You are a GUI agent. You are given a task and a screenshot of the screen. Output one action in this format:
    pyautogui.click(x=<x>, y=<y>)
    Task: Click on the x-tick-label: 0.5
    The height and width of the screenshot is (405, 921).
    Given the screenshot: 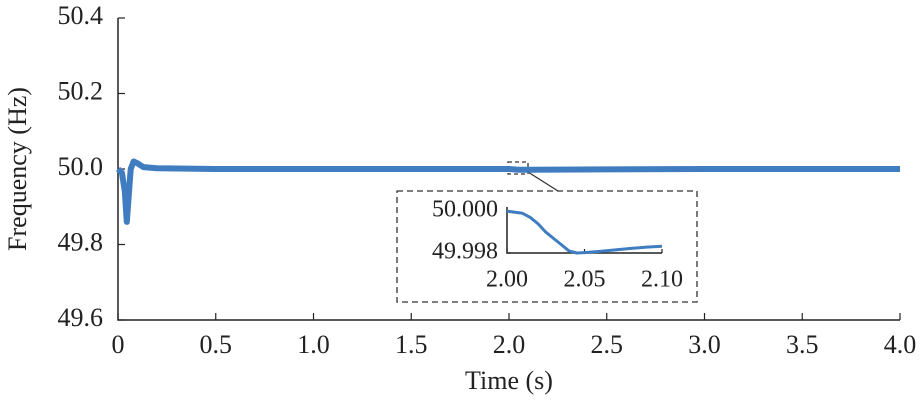 What is the action you would take?
    pyautogui.click(x=216, y=344)
    